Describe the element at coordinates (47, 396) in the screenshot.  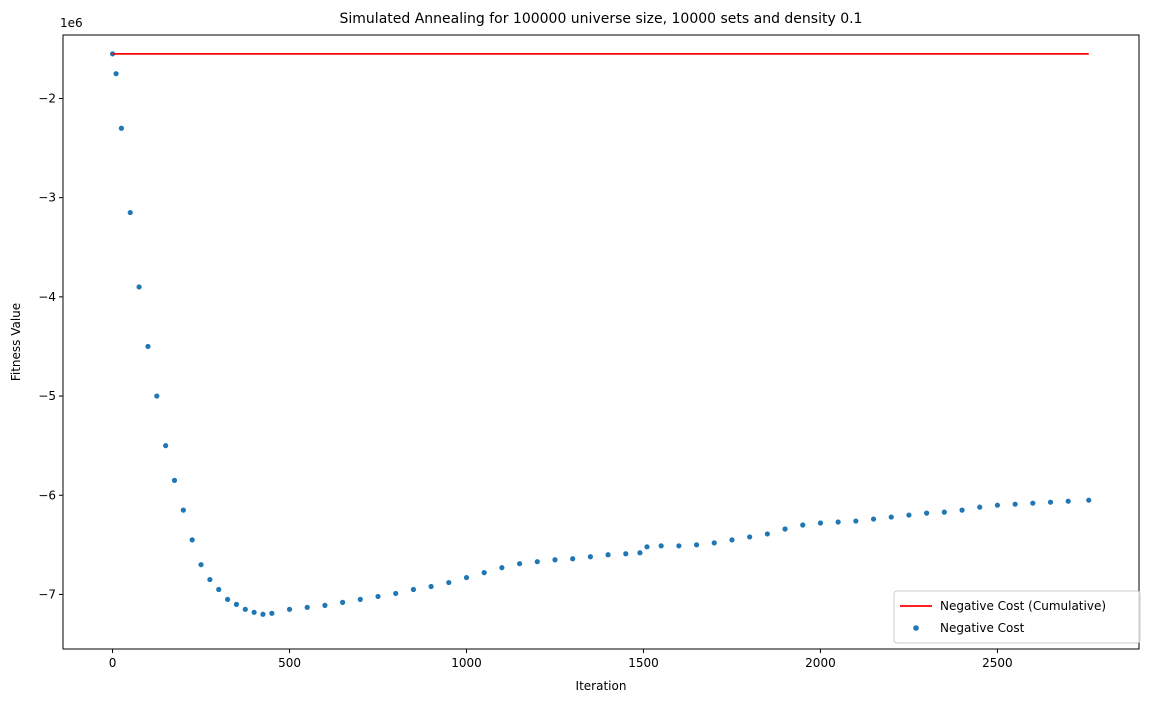
I see `y-tick-label: −5` at that location.